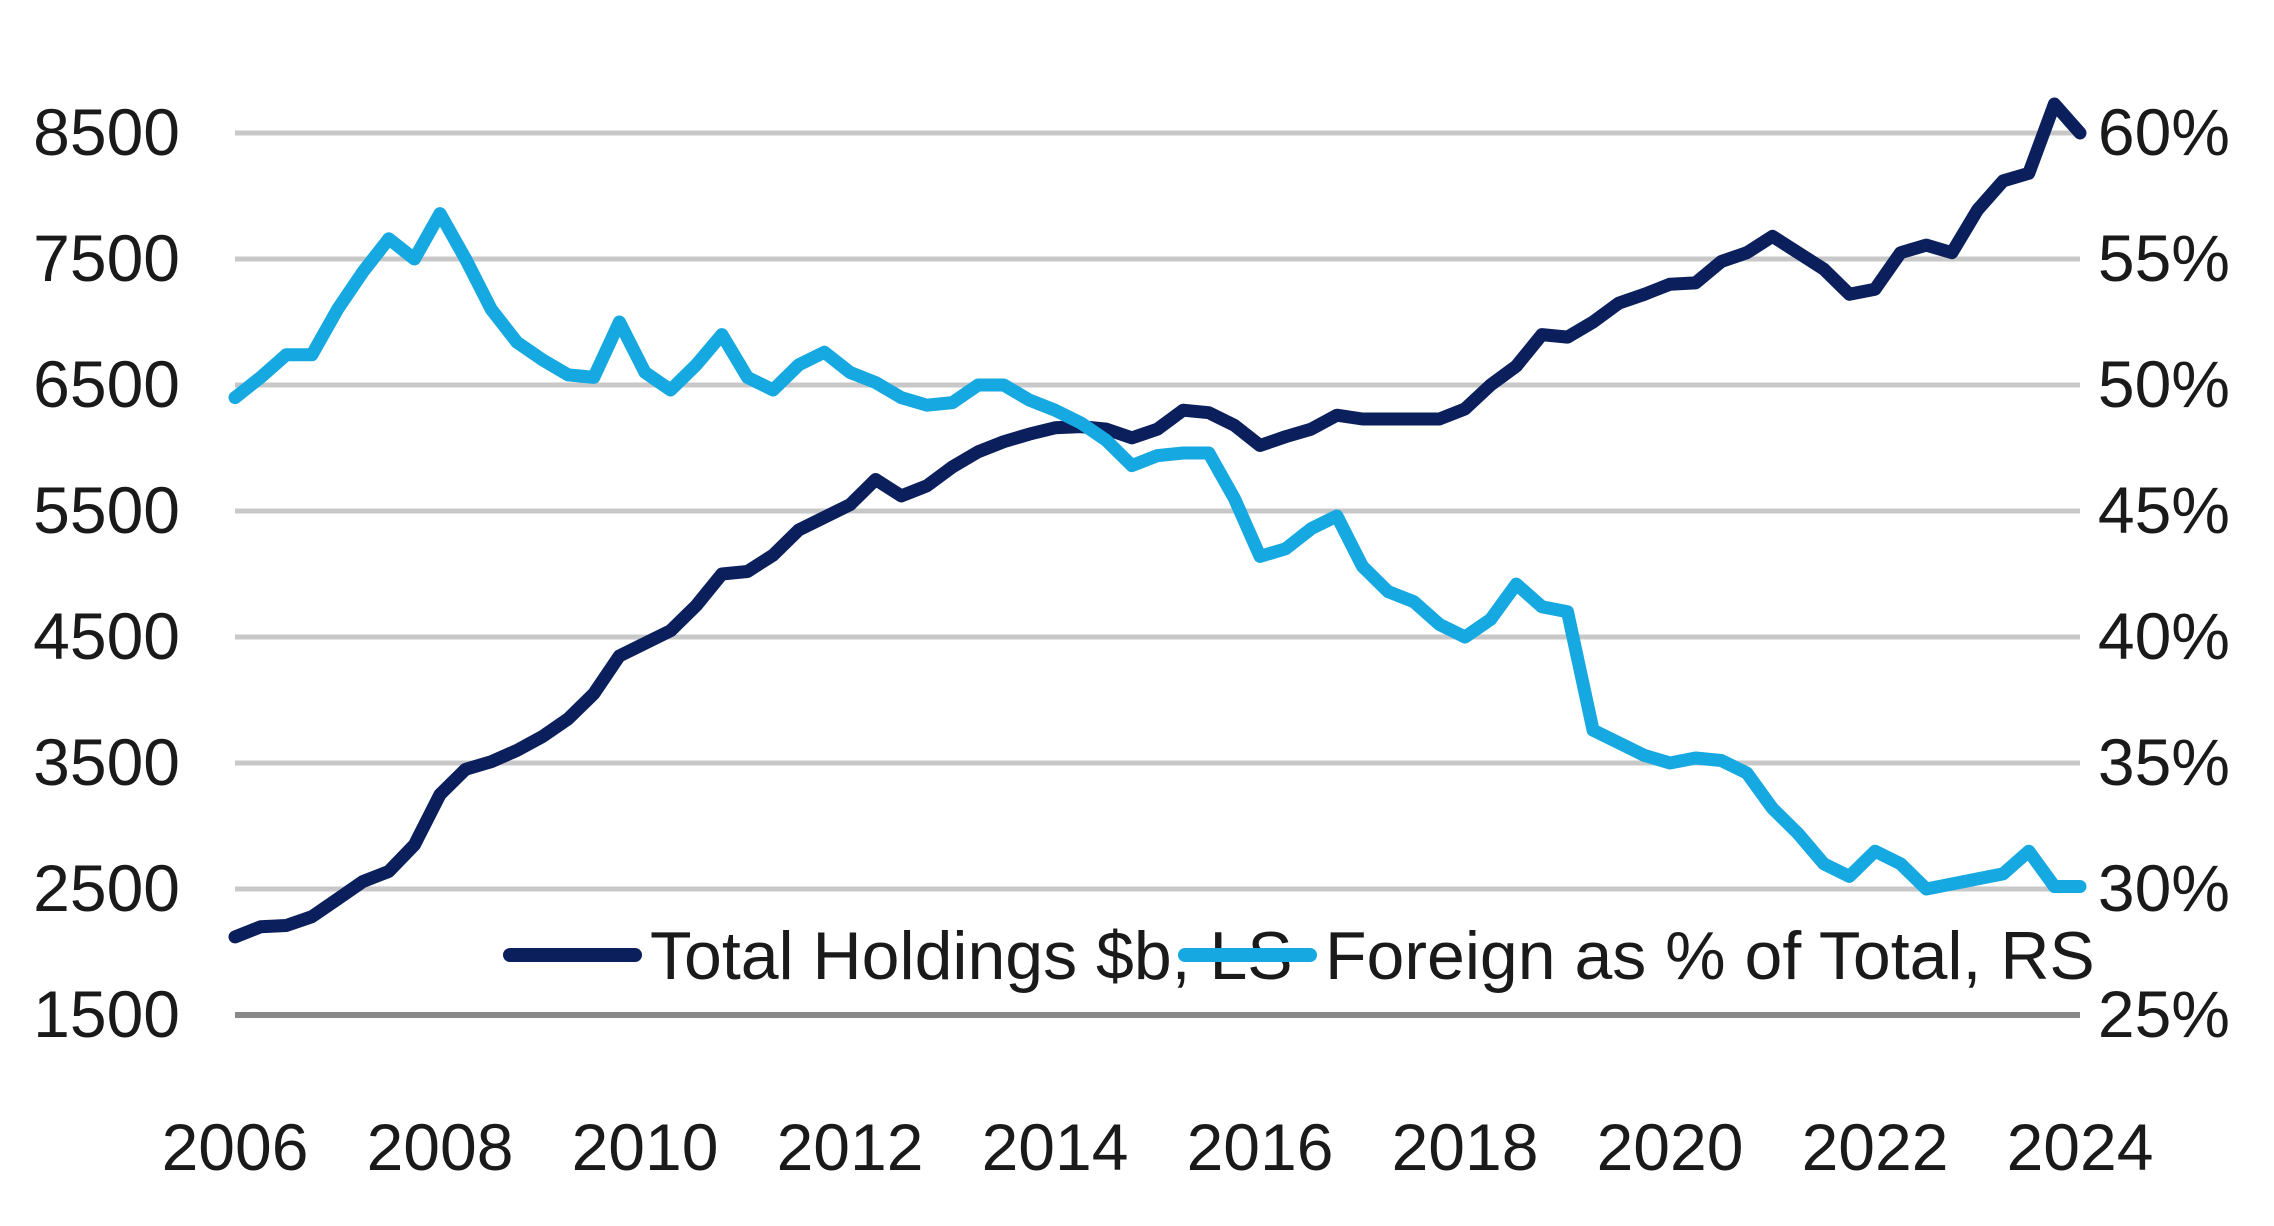  Describe the element at coordinates (1875, 1147) in the screenshot. I see `x-tick-label: 2022` at that location.